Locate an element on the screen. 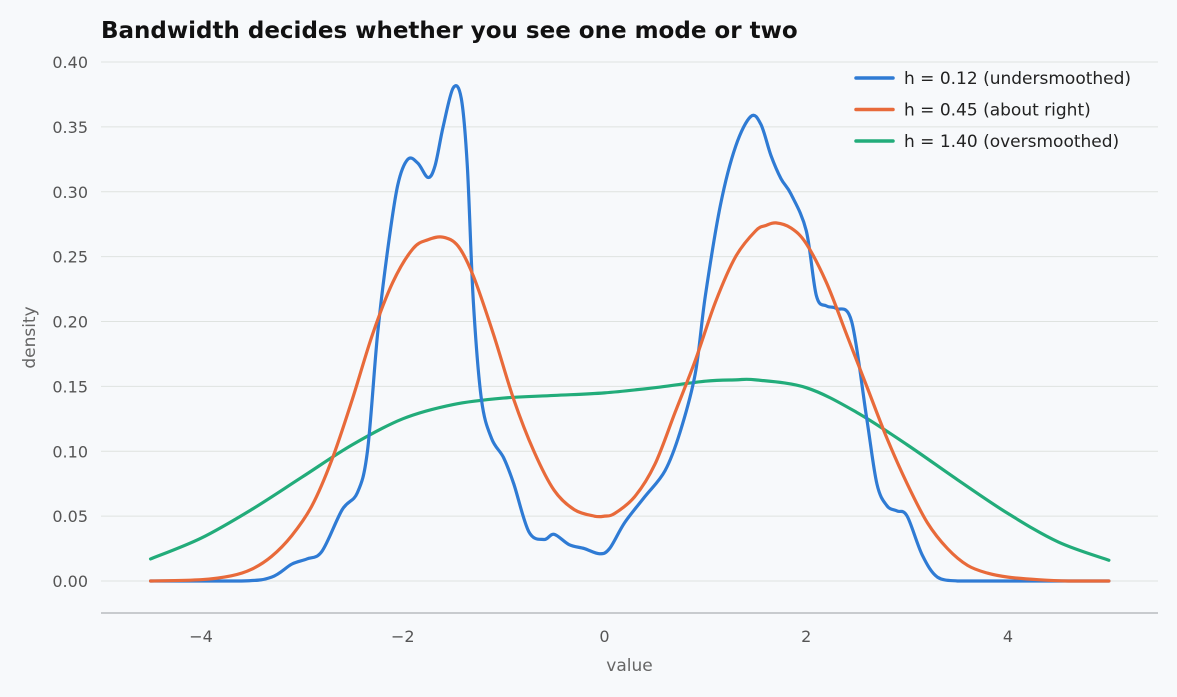  y-tick-label: 0.30 is located at coordinates (70, 192).